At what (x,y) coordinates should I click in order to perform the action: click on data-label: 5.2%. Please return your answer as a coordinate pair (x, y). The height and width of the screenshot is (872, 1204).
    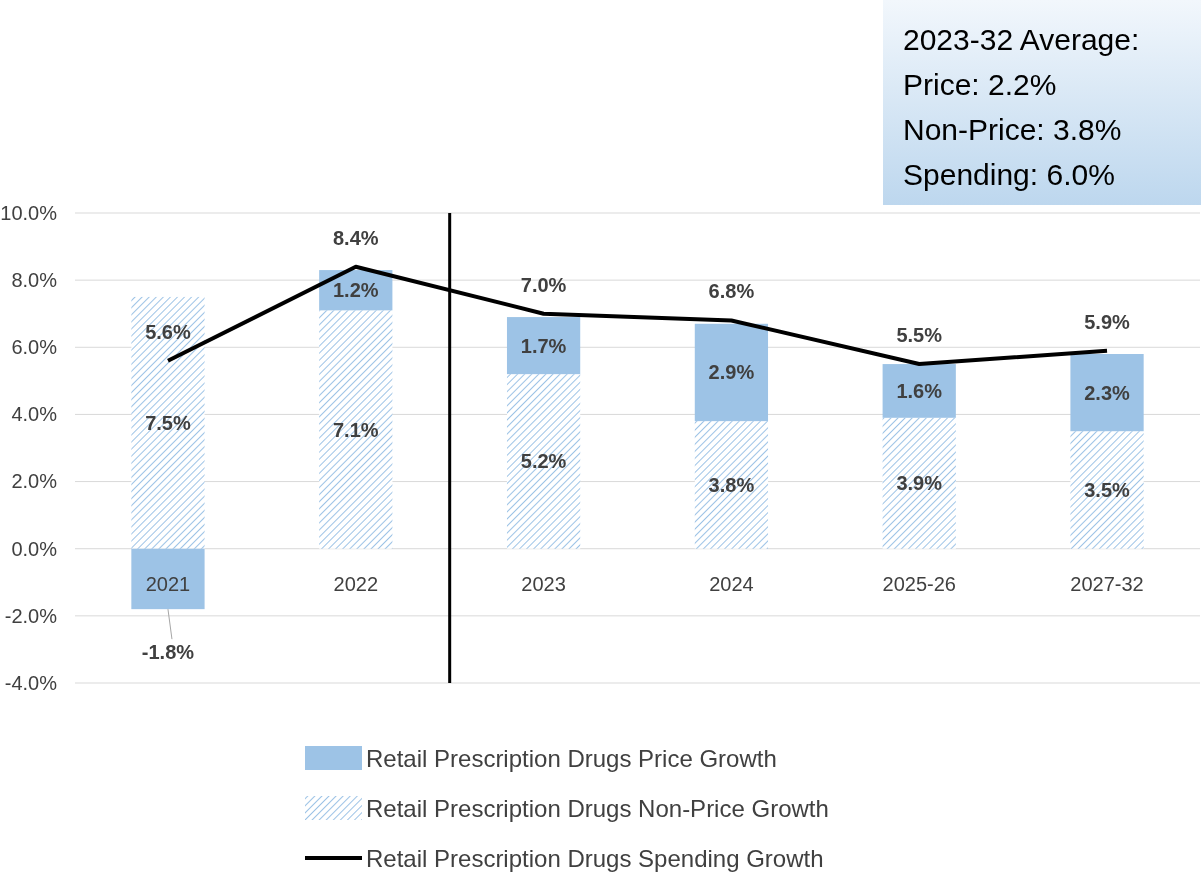
    Looking at the image, I should click on (543, 461).